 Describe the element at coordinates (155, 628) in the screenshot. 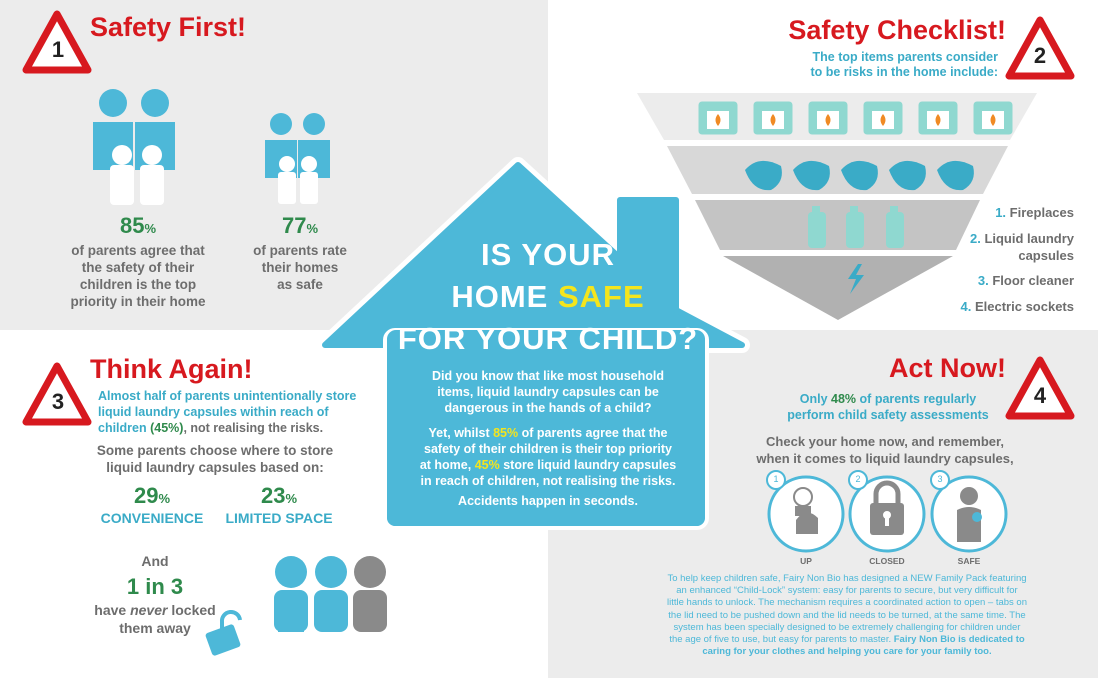

I see `them-away-label: them away` at that location.